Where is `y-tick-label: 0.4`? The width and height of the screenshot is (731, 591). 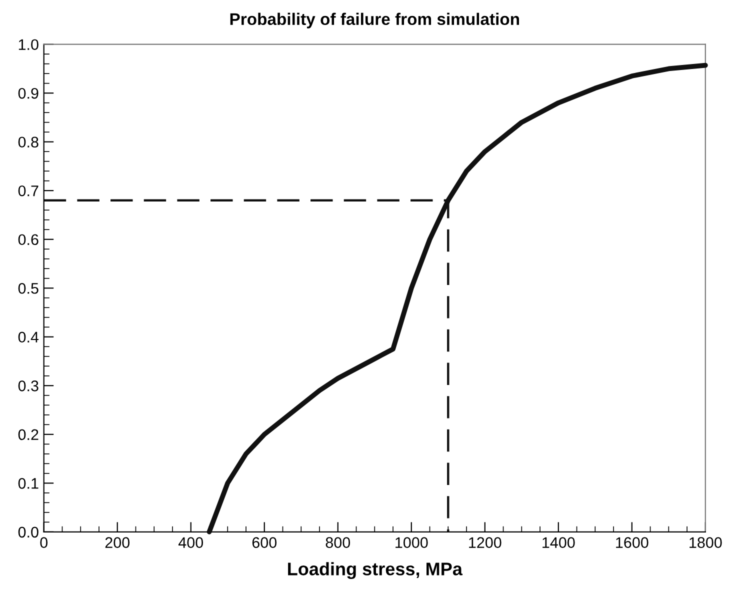 y-tick-label: 0.4 is located at coordinates (28, 337).